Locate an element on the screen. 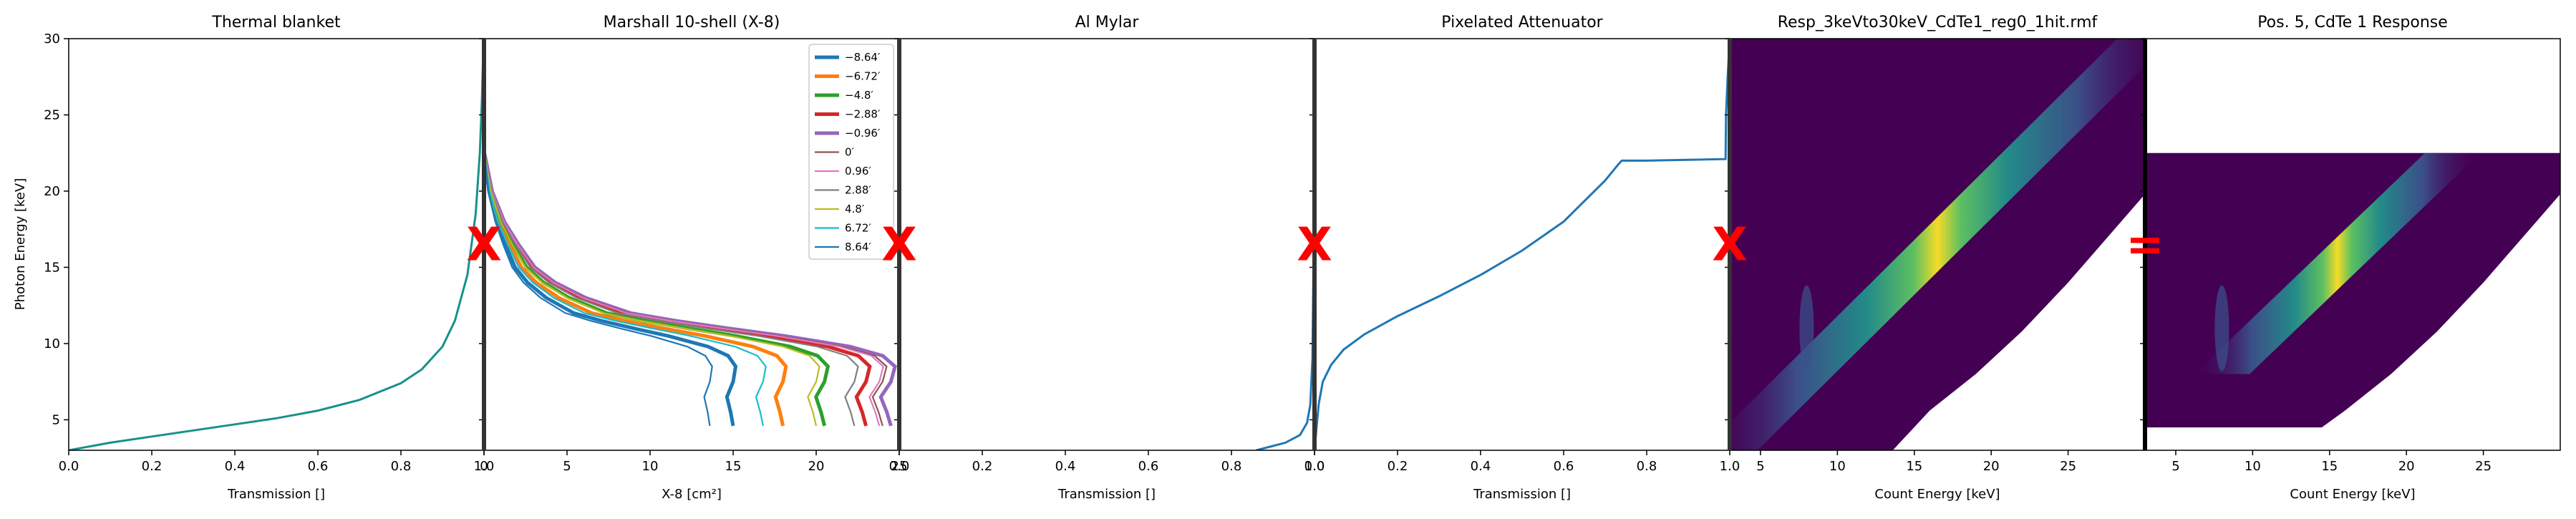 The height and width of the screenshot is (519, 2576). x-axis-label-rmf: Count Energy [keV] is located at coordinates (1937, 495).